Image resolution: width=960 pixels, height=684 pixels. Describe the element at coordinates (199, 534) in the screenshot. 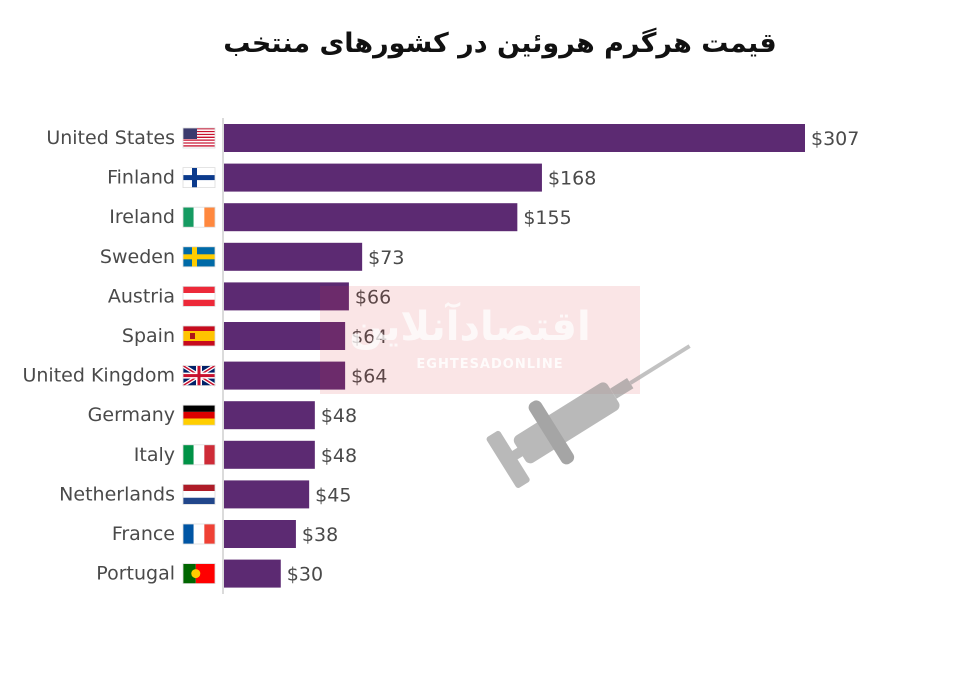

I see `fr-flag-icon` at that location.